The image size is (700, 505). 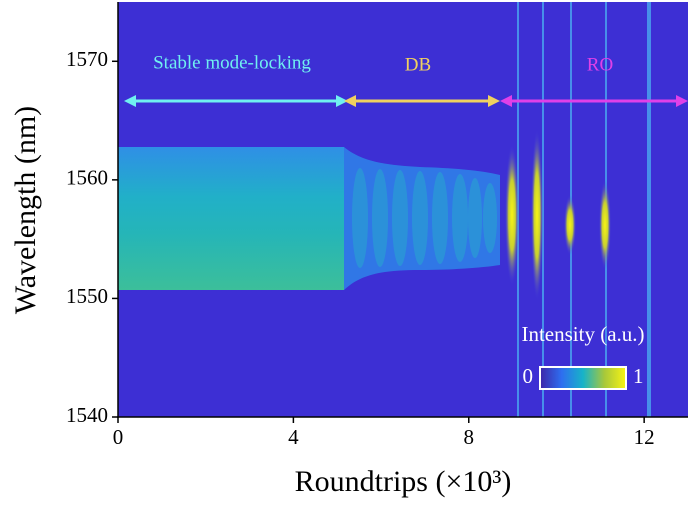 What do you see at coordinates (87, 296) in the screenshot?
I see `y-tick-label: 1550` at bounding box center [87, 296].